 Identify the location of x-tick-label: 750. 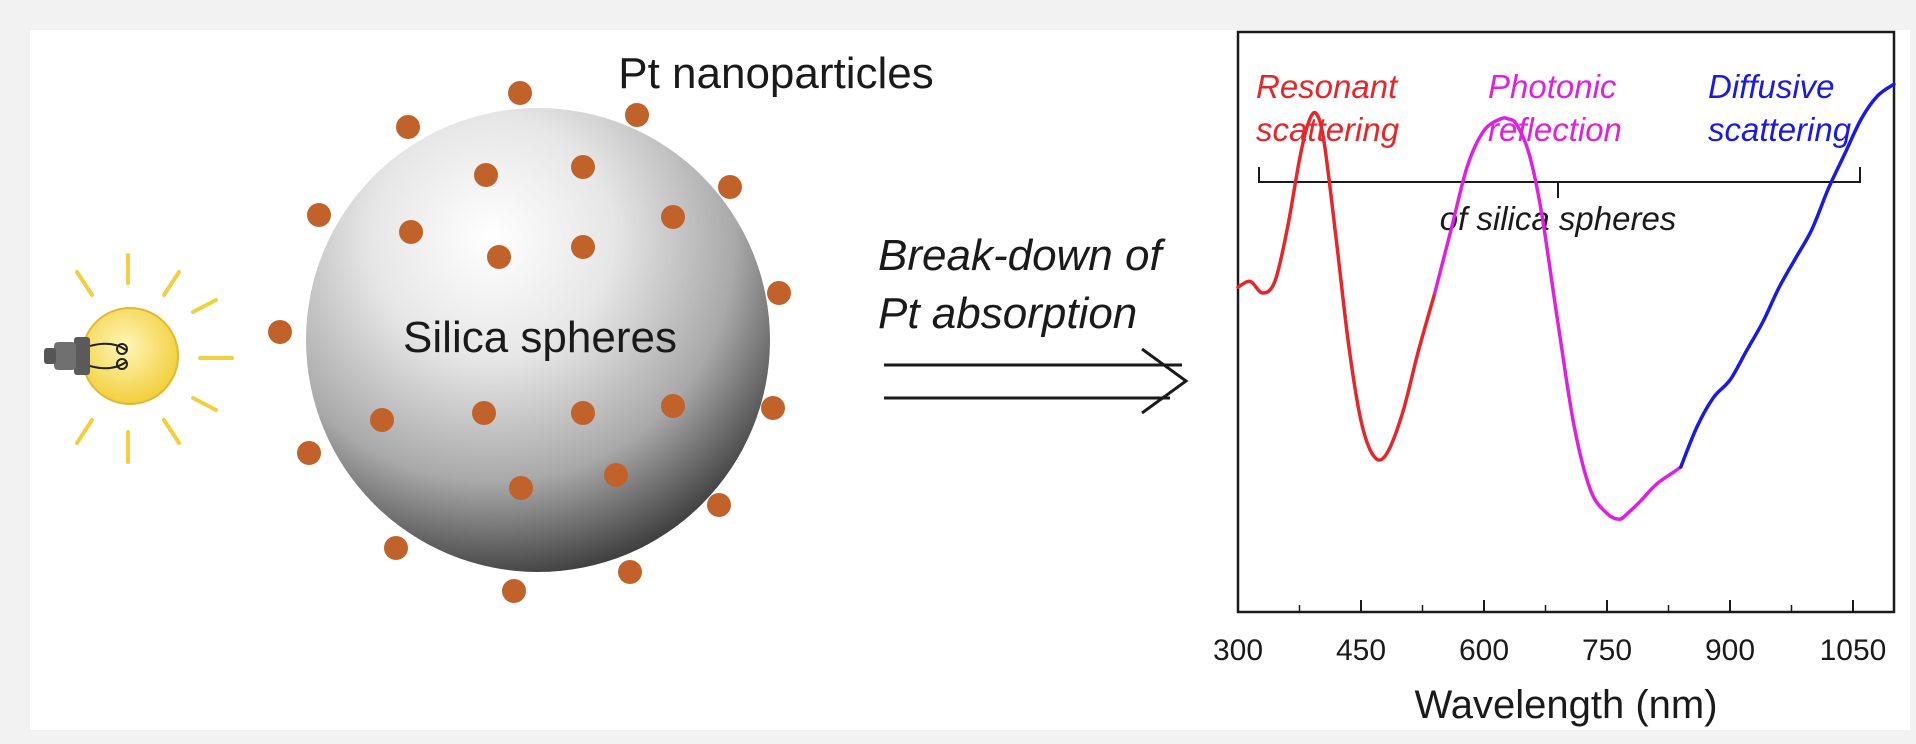
(1607, 650).